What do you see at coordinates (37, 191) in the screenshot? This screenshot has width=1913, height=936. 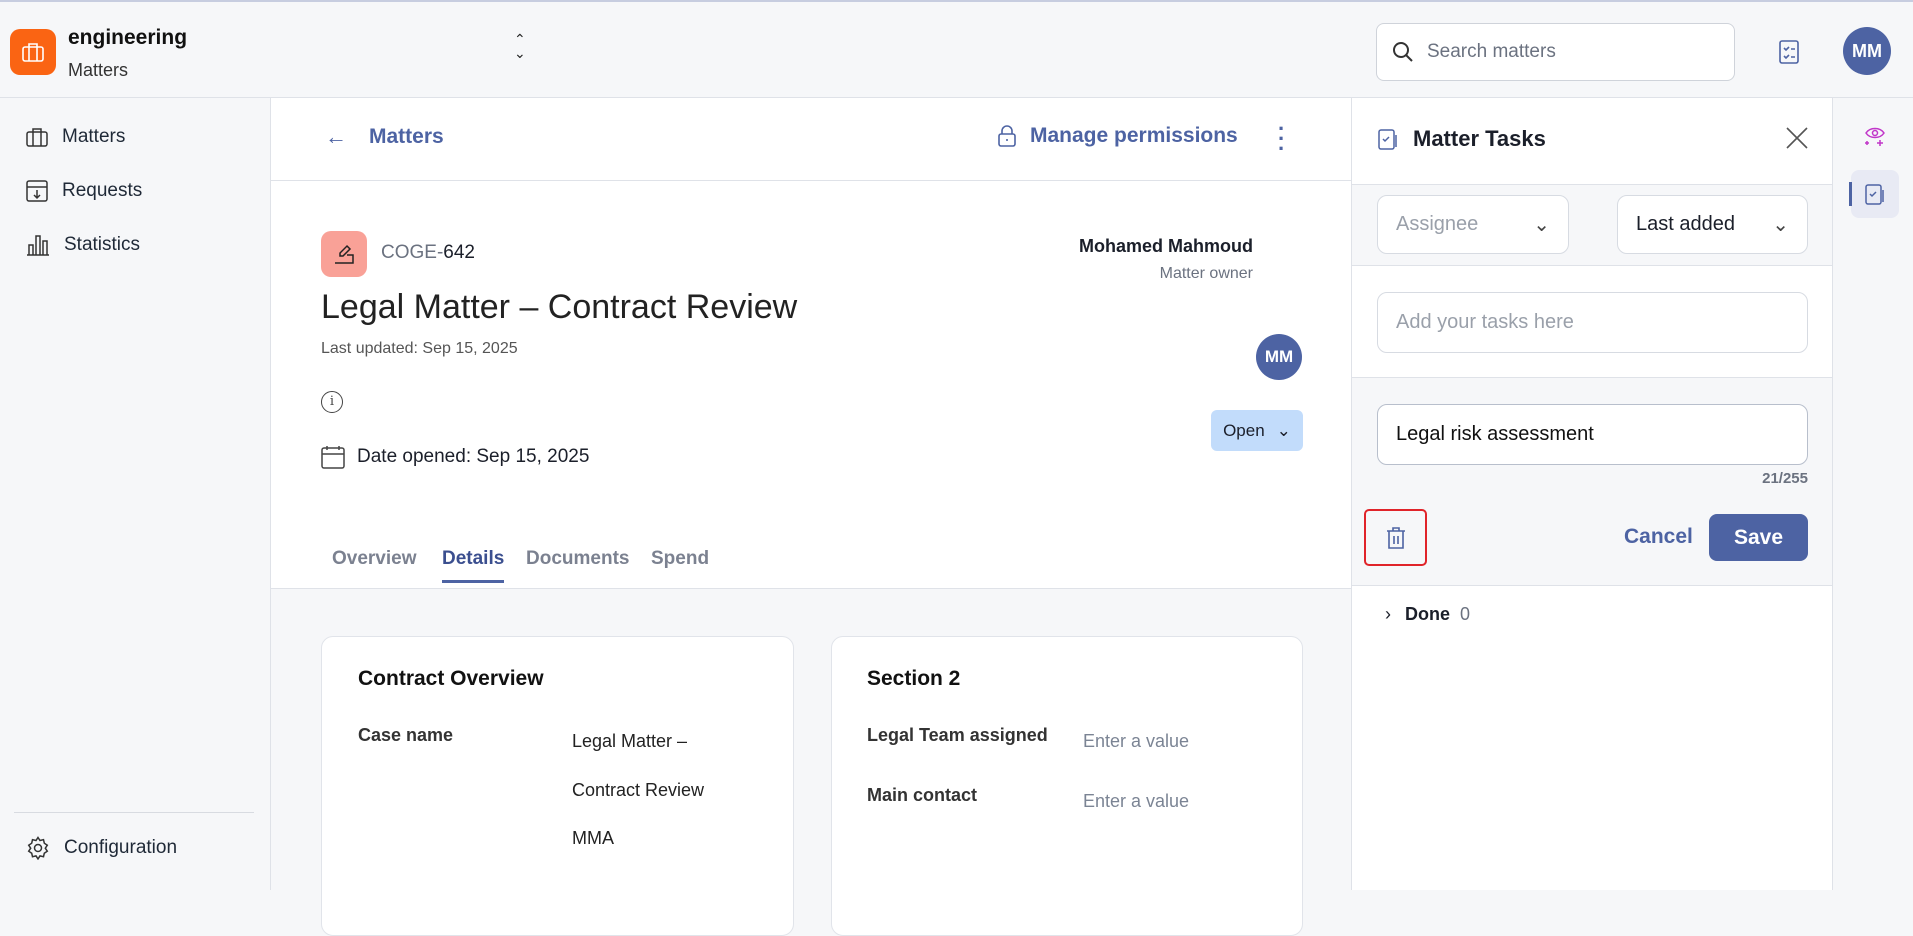 I see `inbox-download-icon` at bounding box center [37, 191].